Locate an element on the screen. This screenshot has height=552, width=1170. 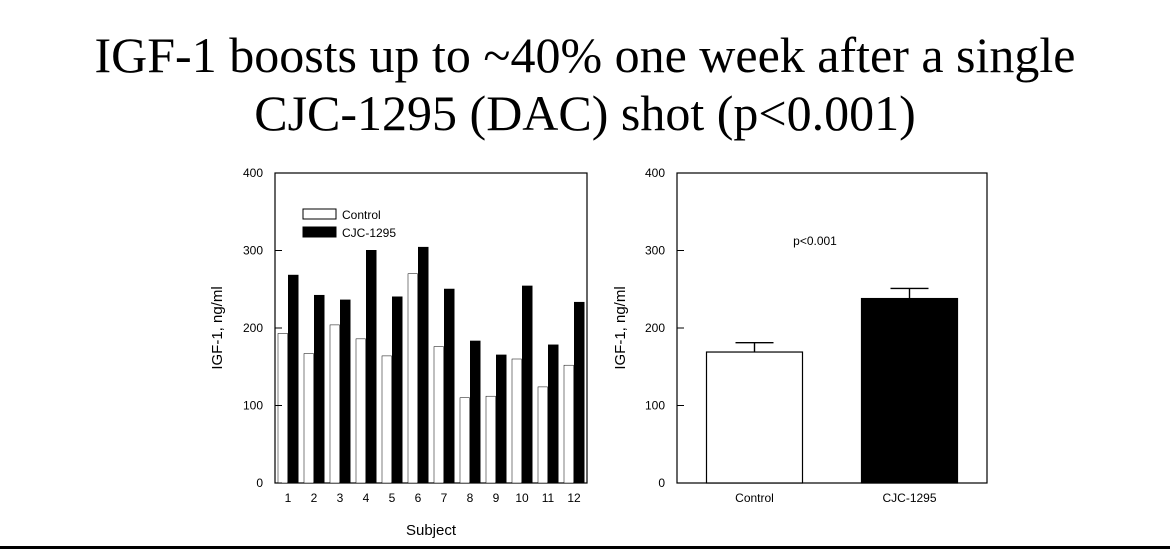
bar-subject-10-control is located at coordinates (516, 421).